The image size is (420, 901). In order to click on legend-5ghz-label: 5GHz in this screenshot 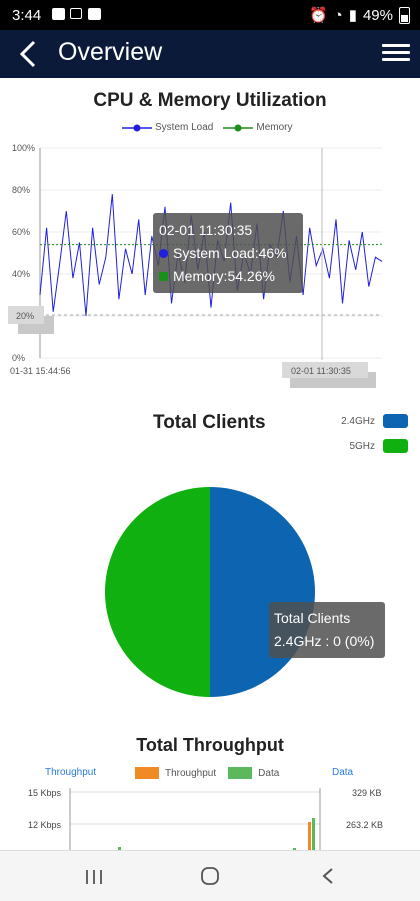, I will do `click(362, 446)`.